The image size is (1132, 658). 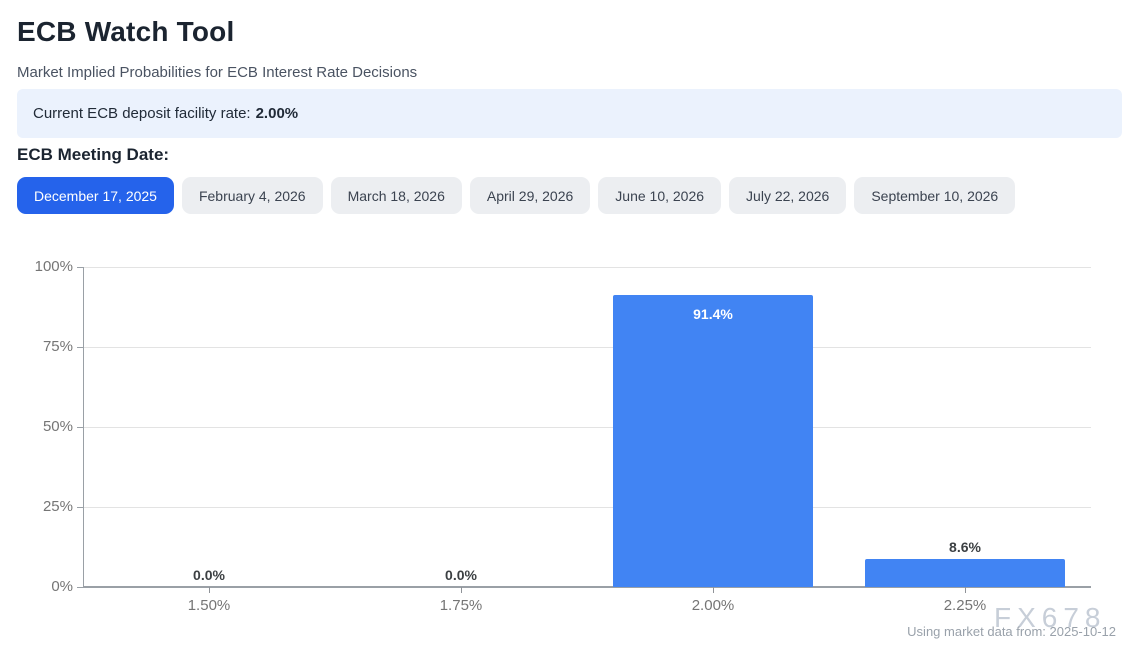 What do you see at coordinates (126, 31) in the screenshot?
I see `page-title: ECB Watch Tool` at bounding box center [126, 31].